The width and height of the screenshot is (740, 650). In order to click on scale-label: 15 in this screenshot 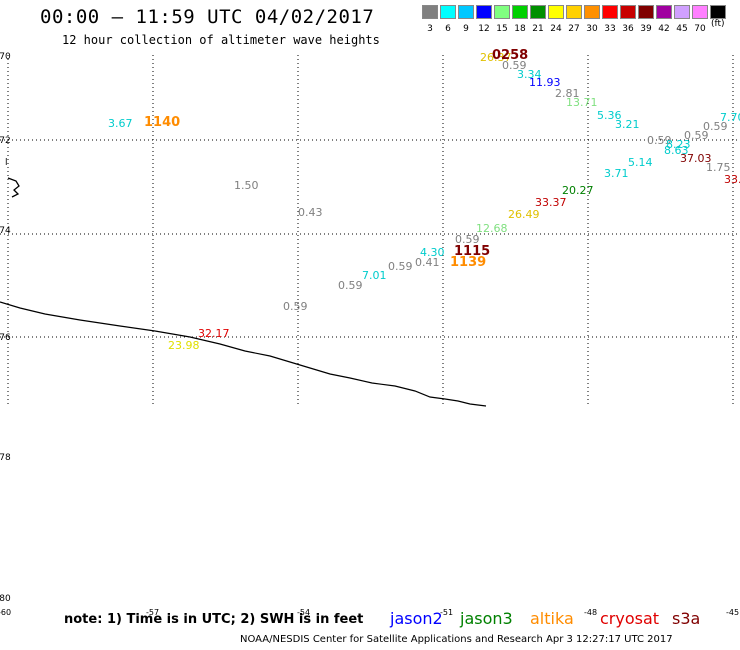, I will do `click(502, 29)`.